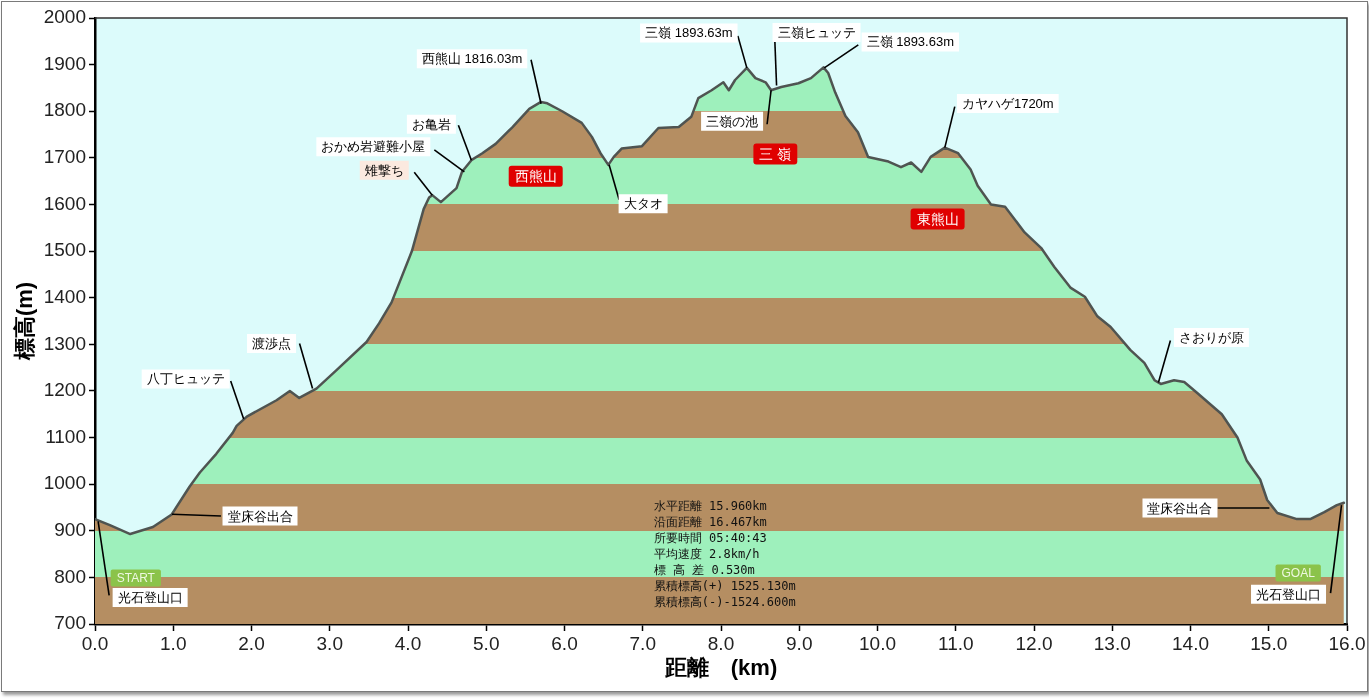 The image size is (1369, 699). What do you see at coordinates (955, 643) in the screenshot?
I see `x-tick-label: 11.0` at bounding box center [955, 643].